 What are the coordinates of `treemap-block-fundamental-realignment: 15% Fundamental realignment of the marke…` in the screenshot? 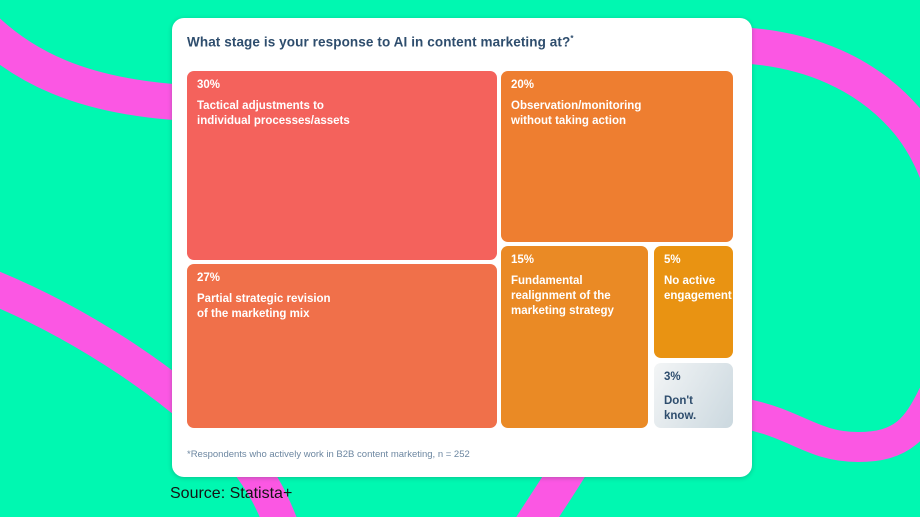 It's located at (574, 337).